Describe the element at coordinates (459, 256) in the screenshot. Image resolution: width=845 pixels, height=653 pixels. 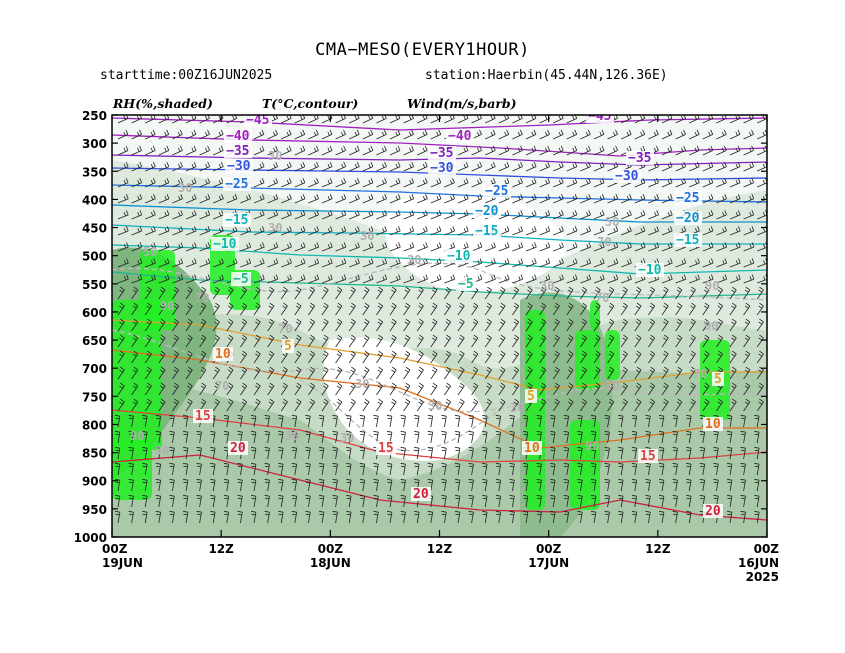
I see `temp-contour-label: −10` at that location.